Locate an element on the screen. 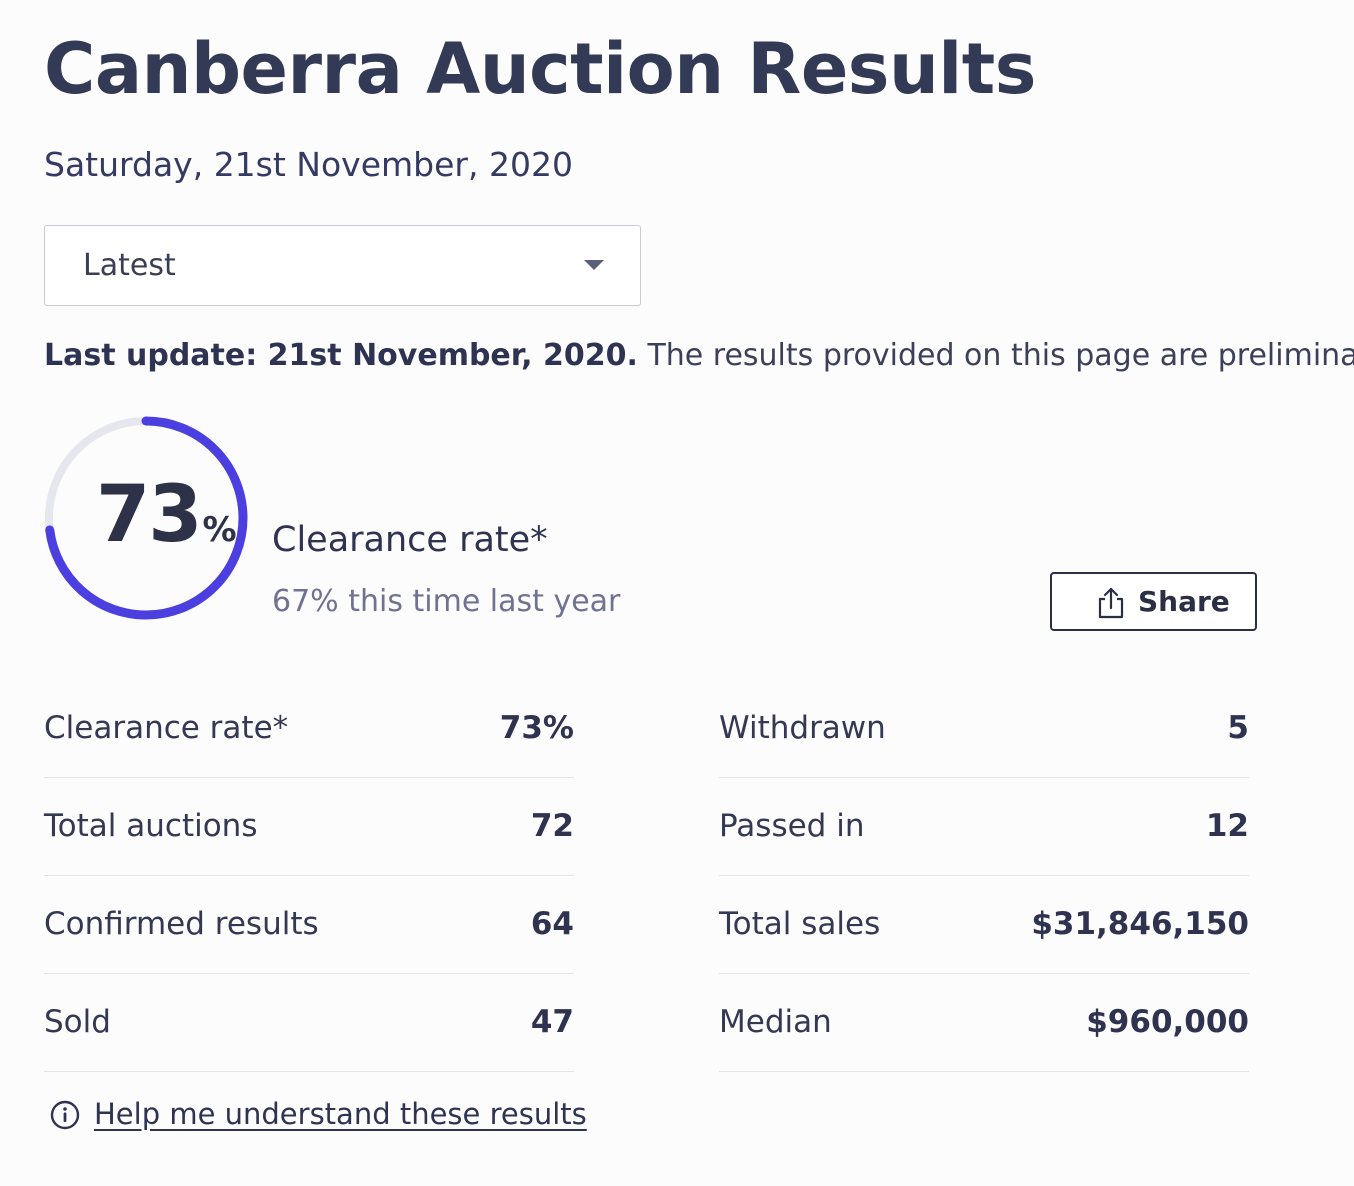  page-title: Canberra Auction Results is located at coordinates (540, 69).